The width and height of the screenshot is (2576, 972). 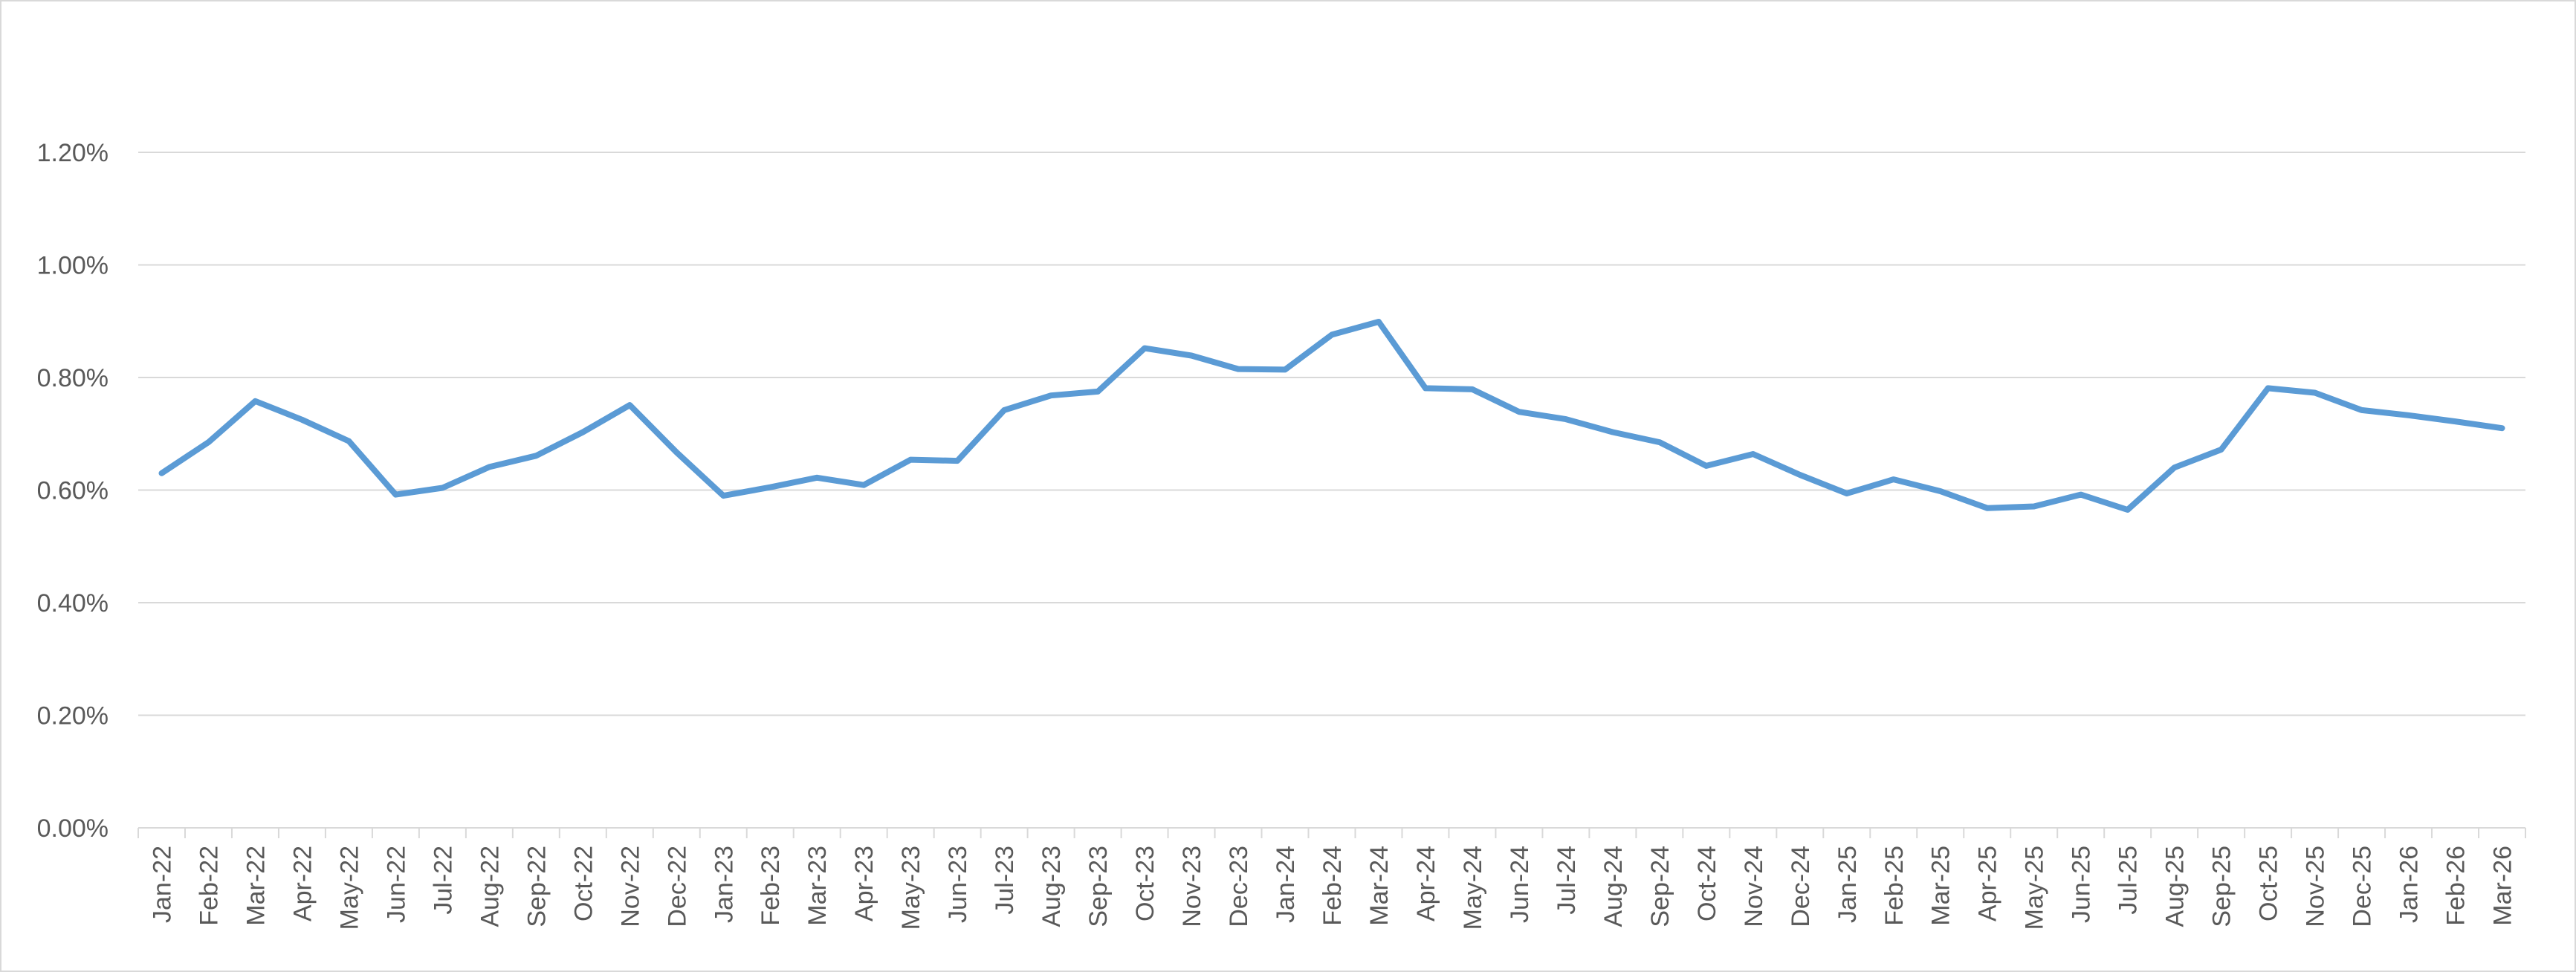 What do you see at coordinates (1707, 883) in the screenshot?
I see `x-tick-label: Oct-24` at bounding box center [1707, 883].